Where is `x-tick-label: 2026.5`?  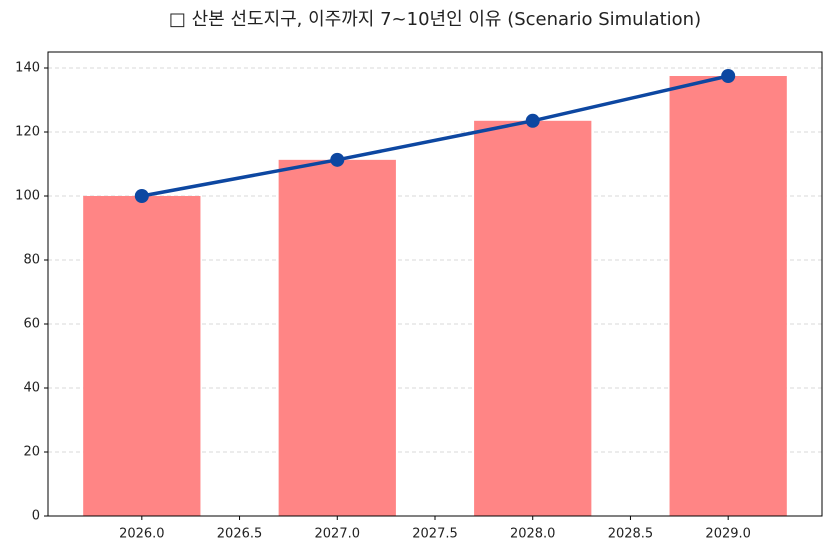 x-tick-label: 2026.5 is located at coordinates (240, 534).